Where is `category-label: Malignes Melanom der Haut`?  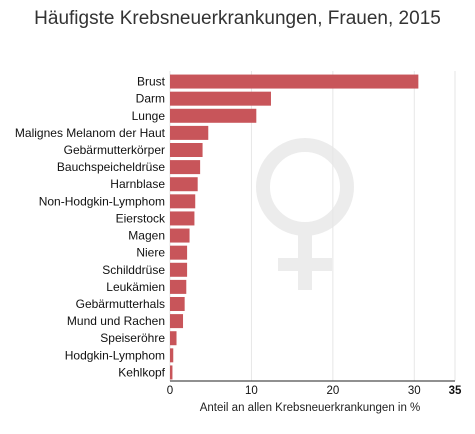
category-label: Malignes Melanom der Haut is located at coordinates (90, 133).